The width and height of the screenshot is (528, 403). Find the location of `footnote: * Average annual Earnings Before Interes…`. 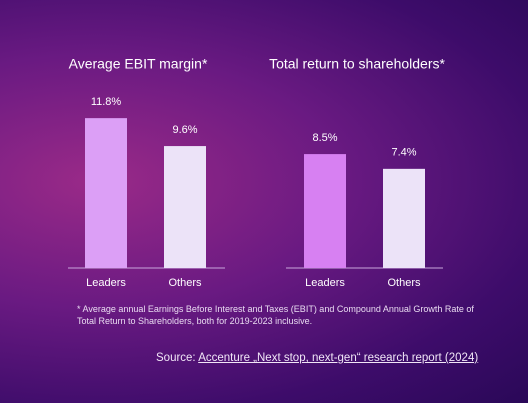

footnote: * Average annual Earnings Before Interes… is located at coordinates (275, 315).